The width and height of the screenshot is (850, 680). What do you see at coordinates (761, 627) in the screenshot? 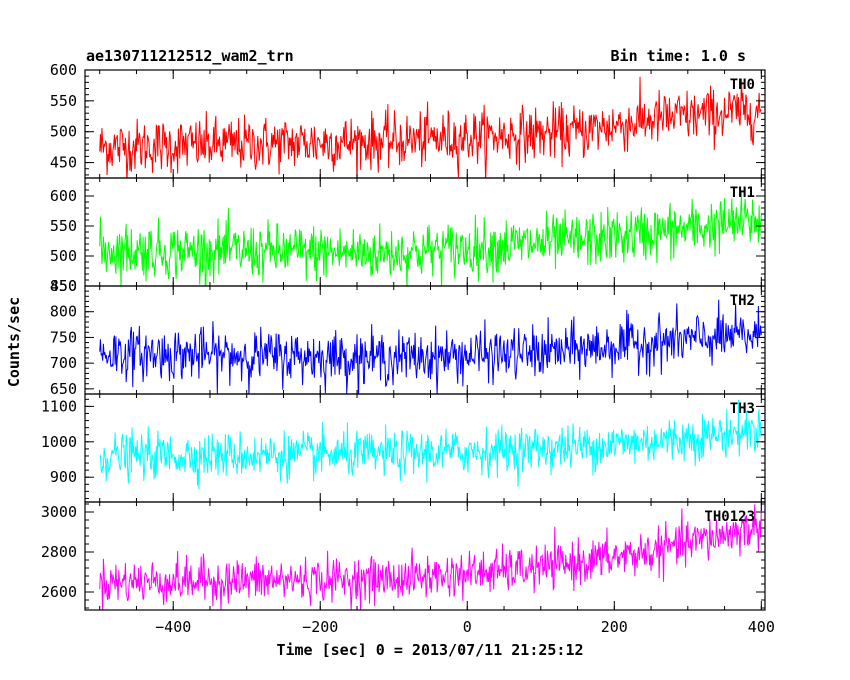
I see `x-tick-label: 400` at bounding box center [761, 627].